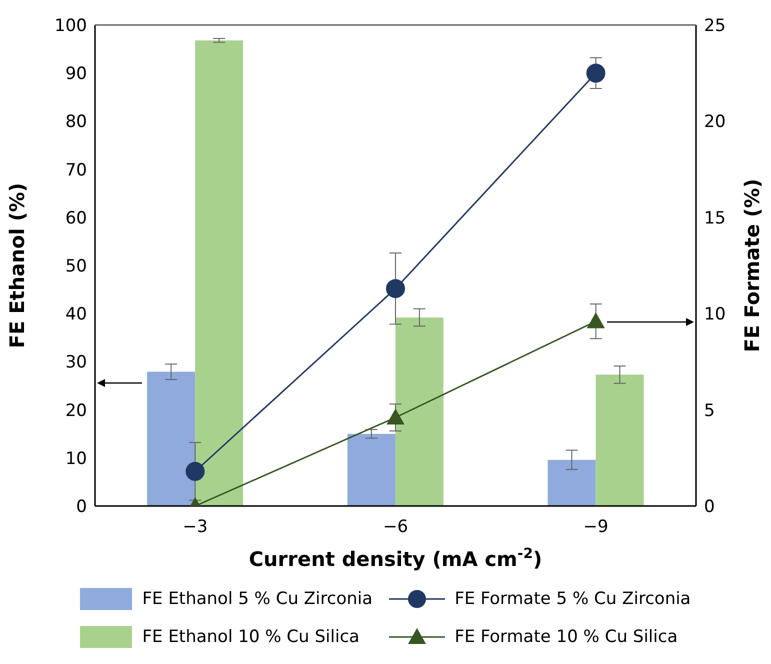 This screenshot has height=664, width=771. Describe the element at coordinates (76, 458) in the screenshot. I see `y-tick-label: 10` at that location.